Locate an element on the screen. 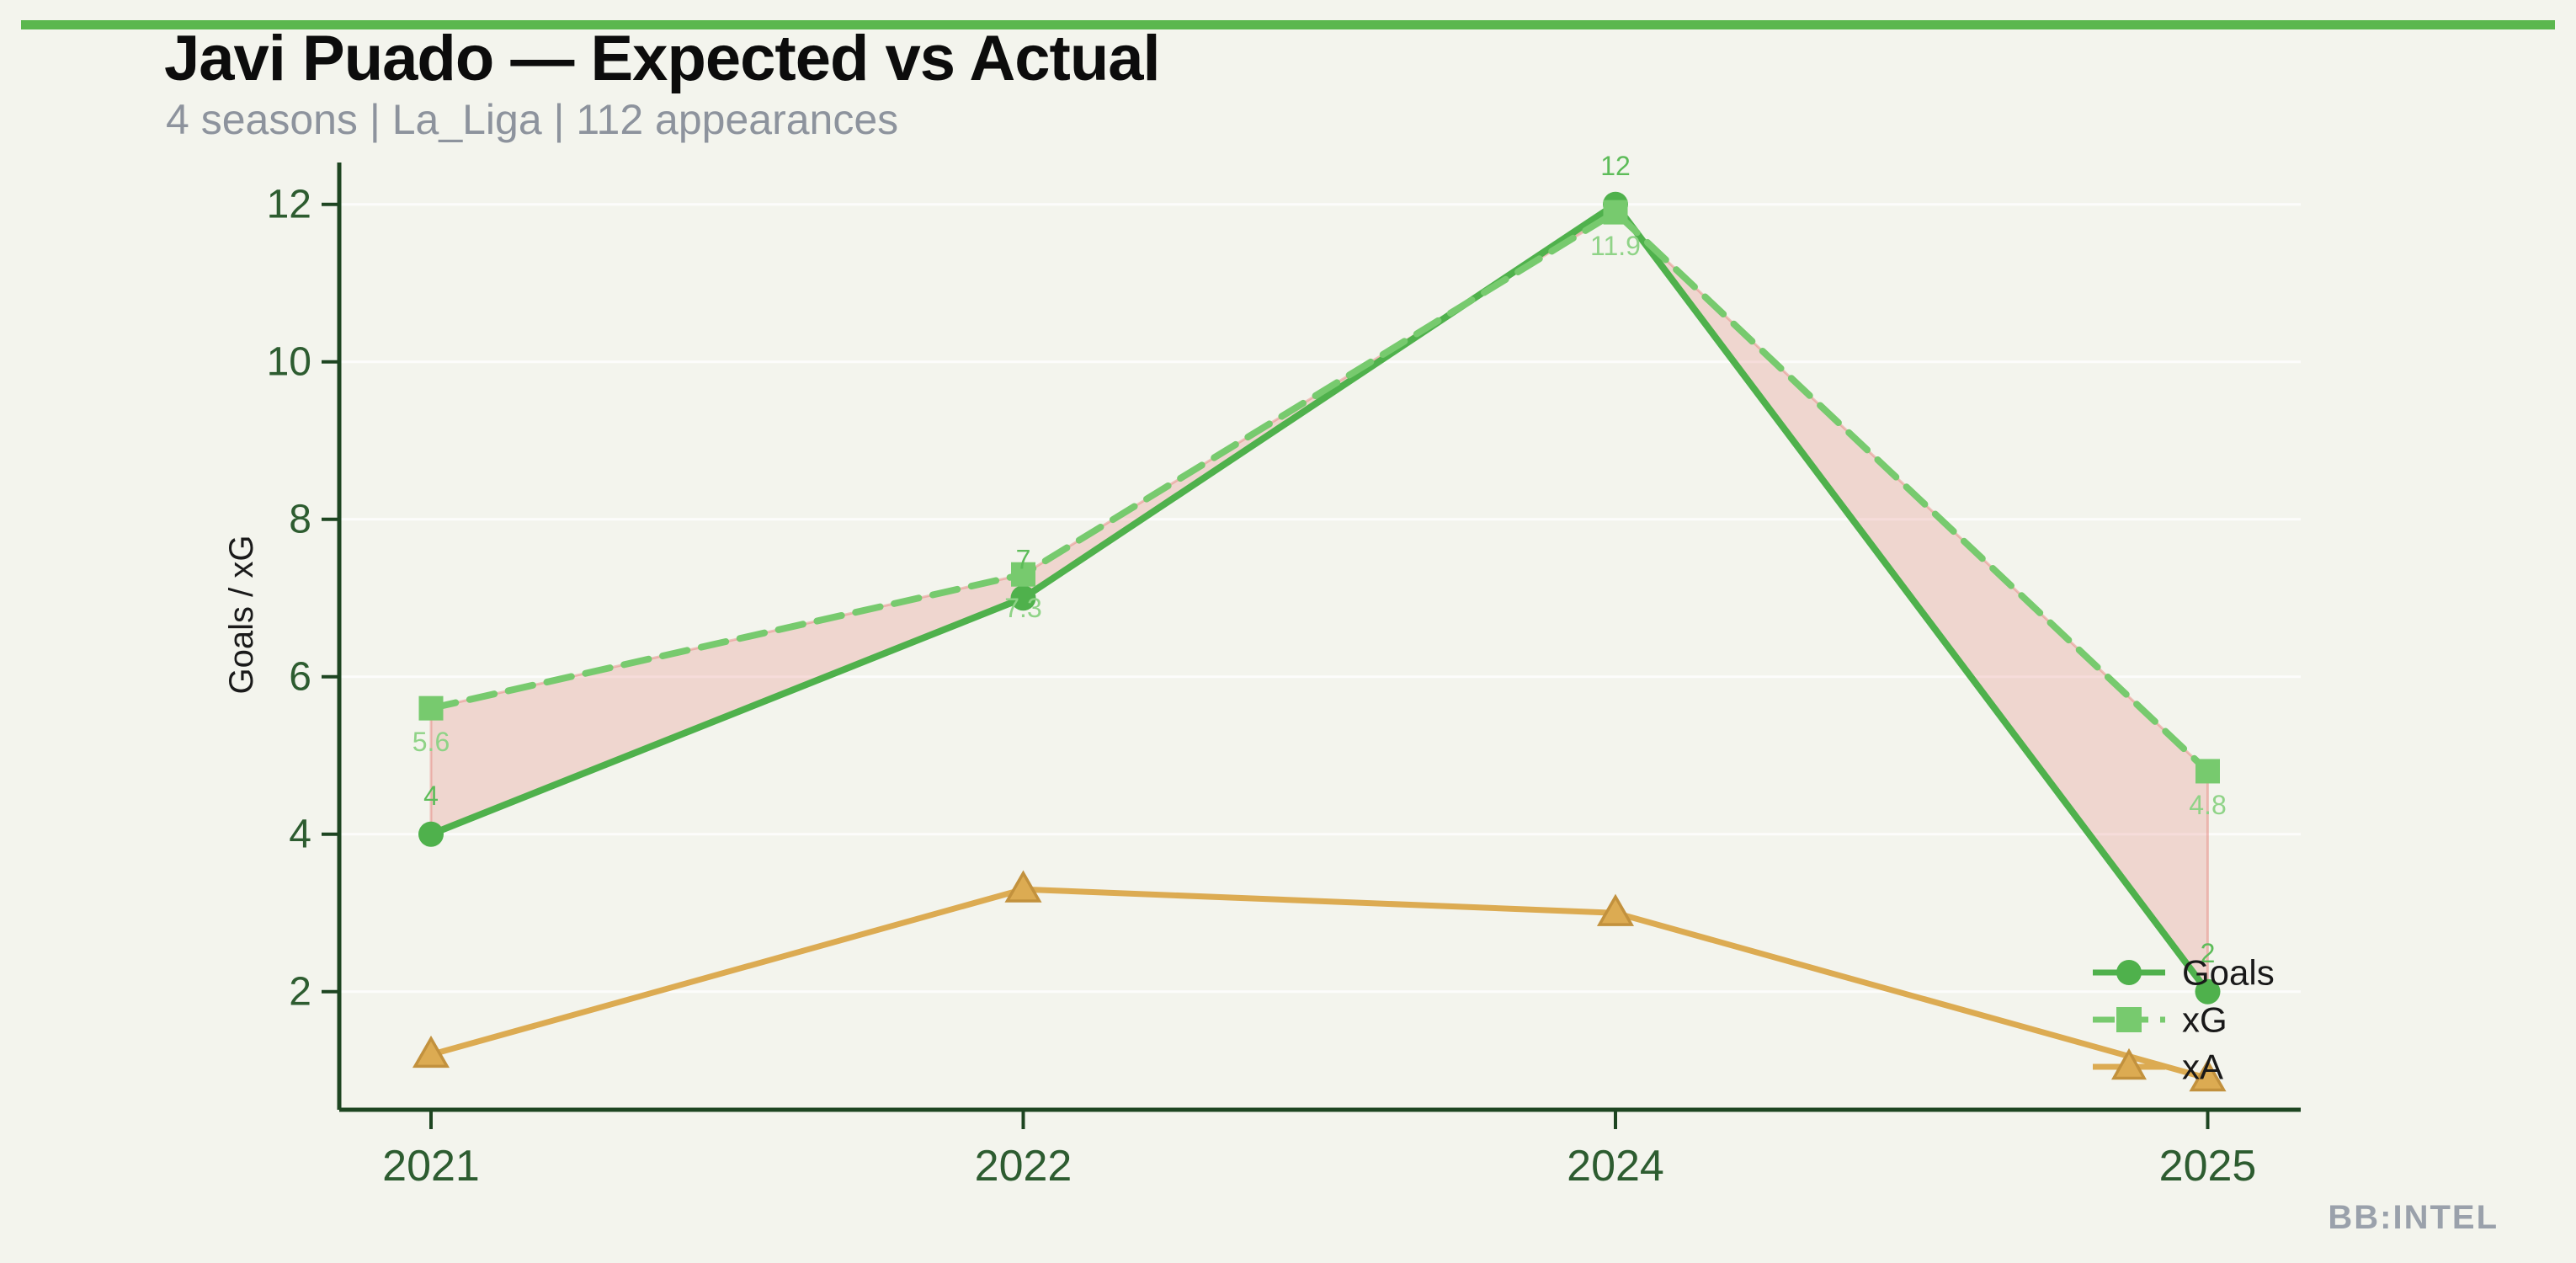 The height and width of the screenshot is (1263, 2576). legend-label-goals: Goals is located at coordinates (2228, 973).